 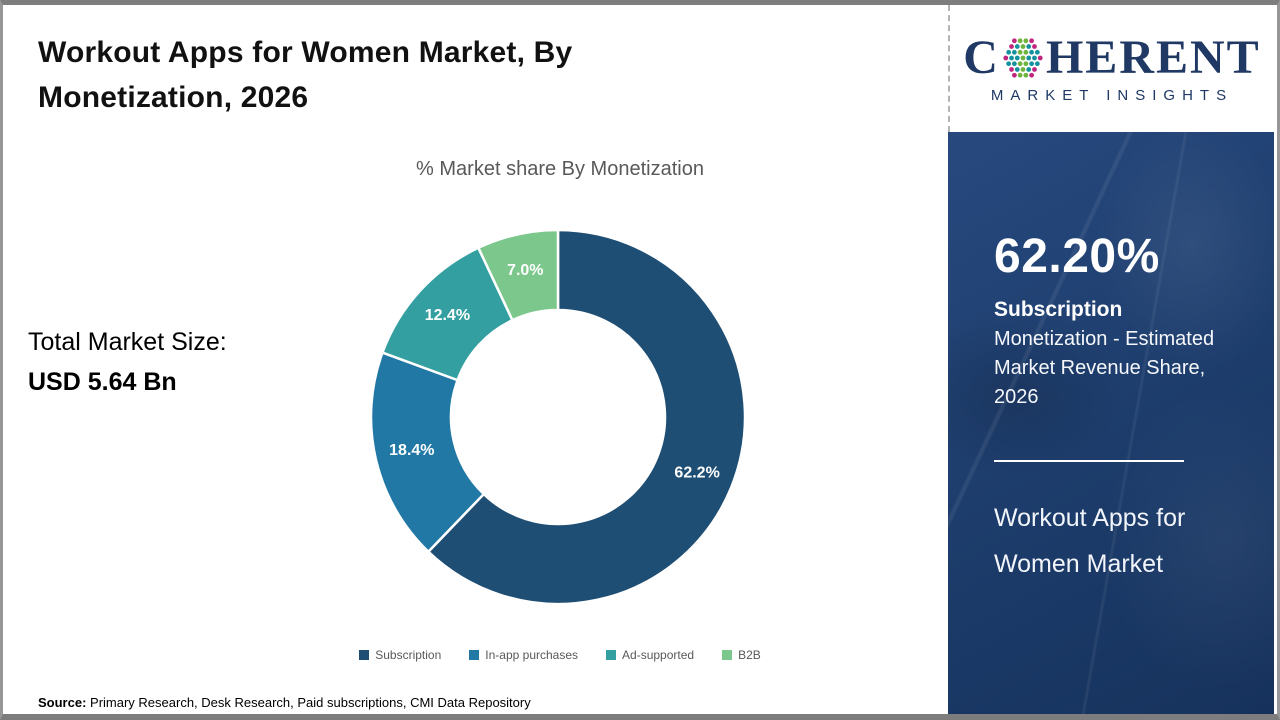 What do you see at coordinates (1112, 95) in the screenshot?
I see `brand-subtitle: MARKET INSIGHTS` at bounding box center [1112, 95].